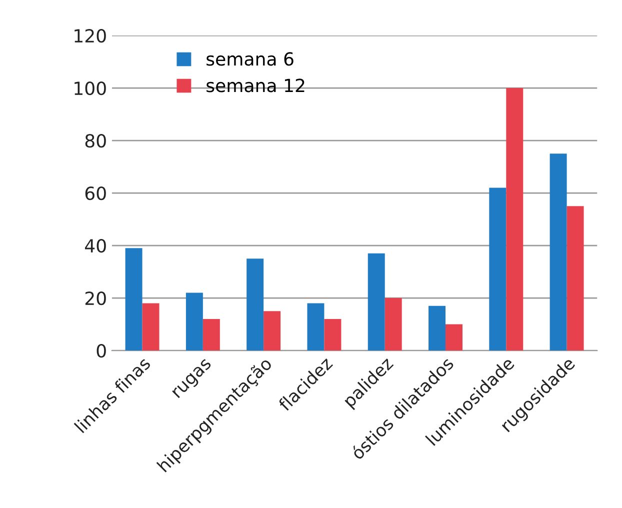 Image resolution: width=622 pixels, height=508 pixels. What do you see at coordinates (95, 298) in the screenshot?
I see `y-tick-label: 20` at bounding box center [95, 298].